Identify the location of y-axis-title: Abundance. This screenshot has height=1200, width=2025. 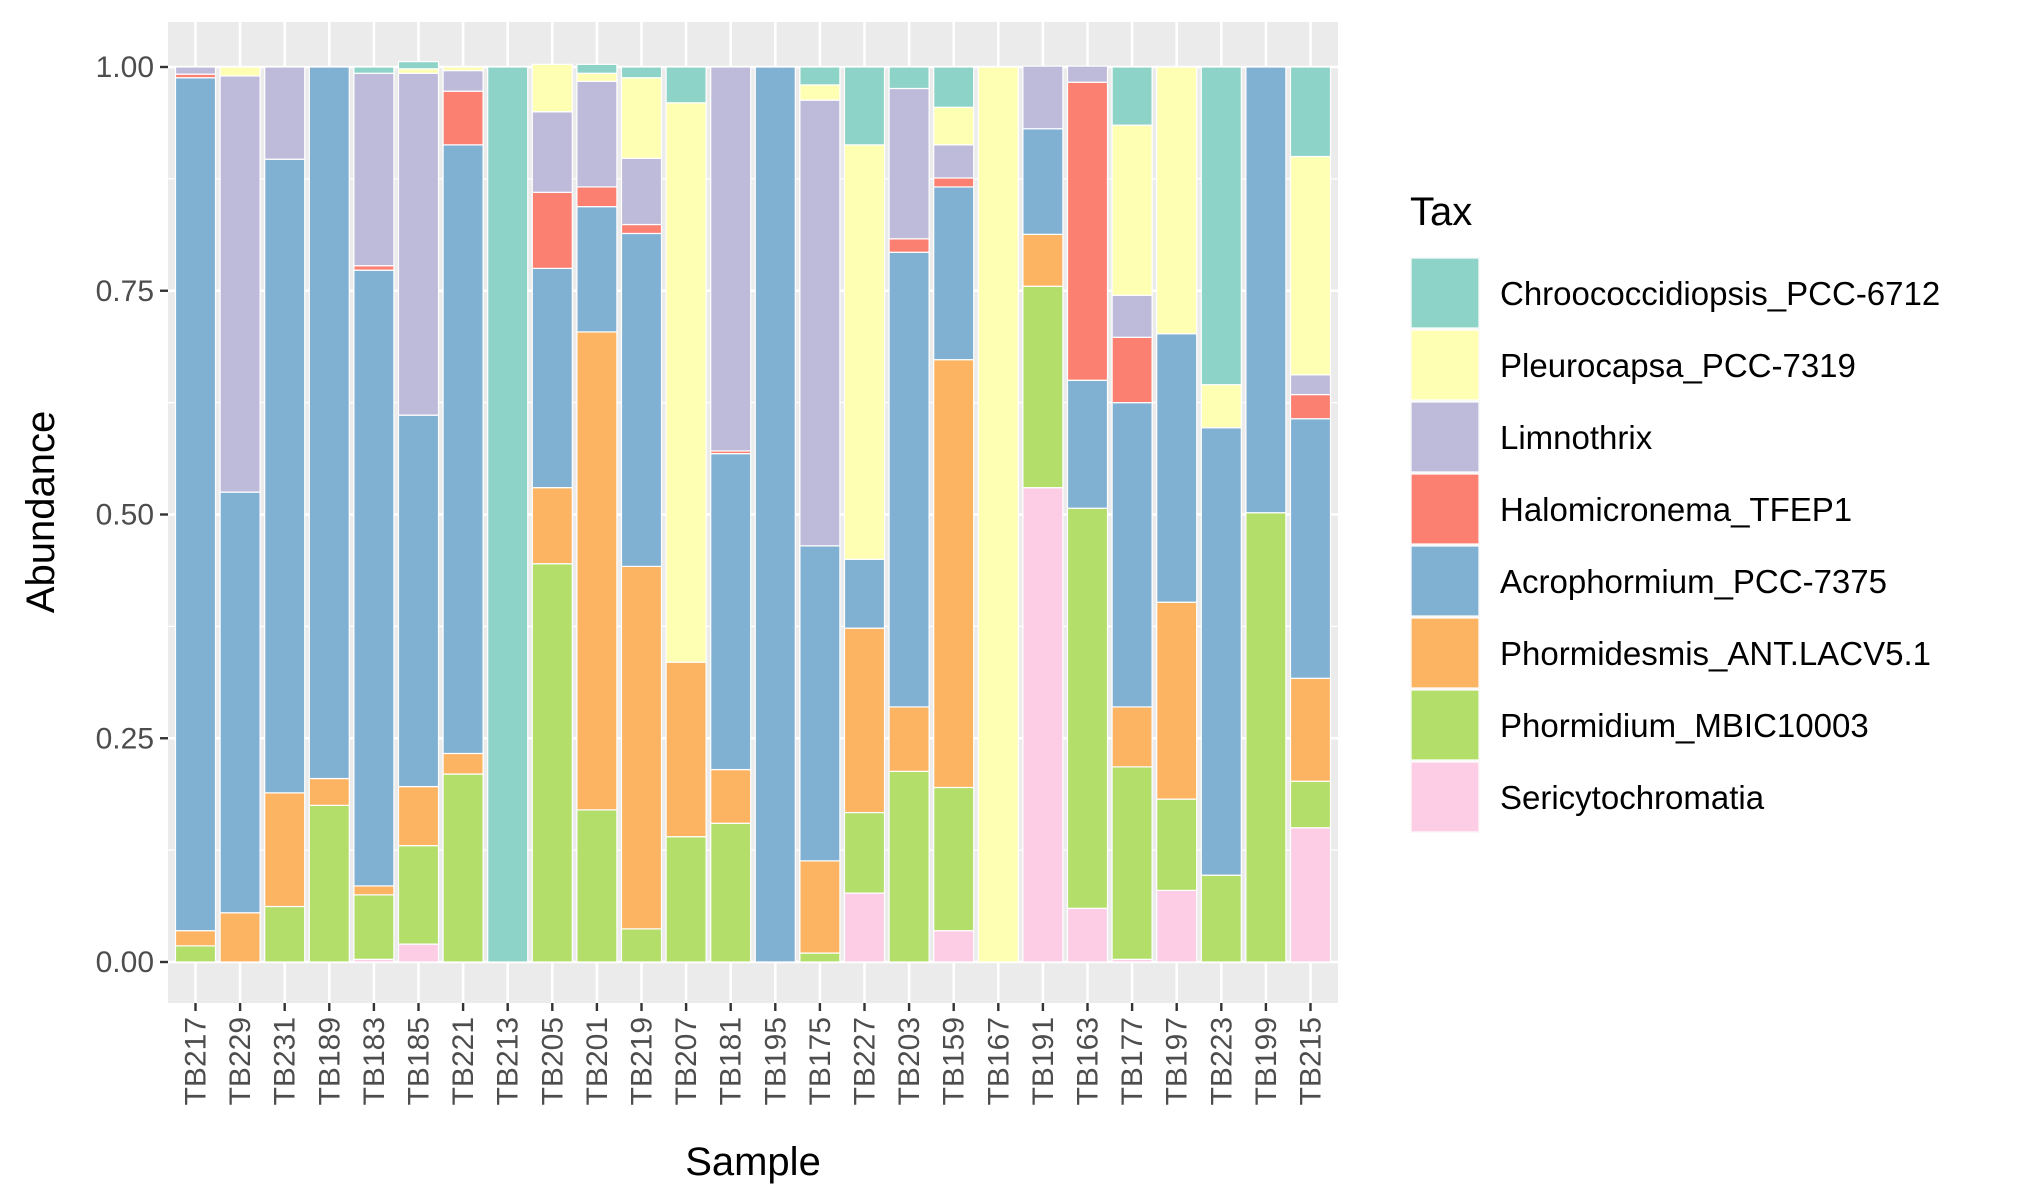
(41, 512).